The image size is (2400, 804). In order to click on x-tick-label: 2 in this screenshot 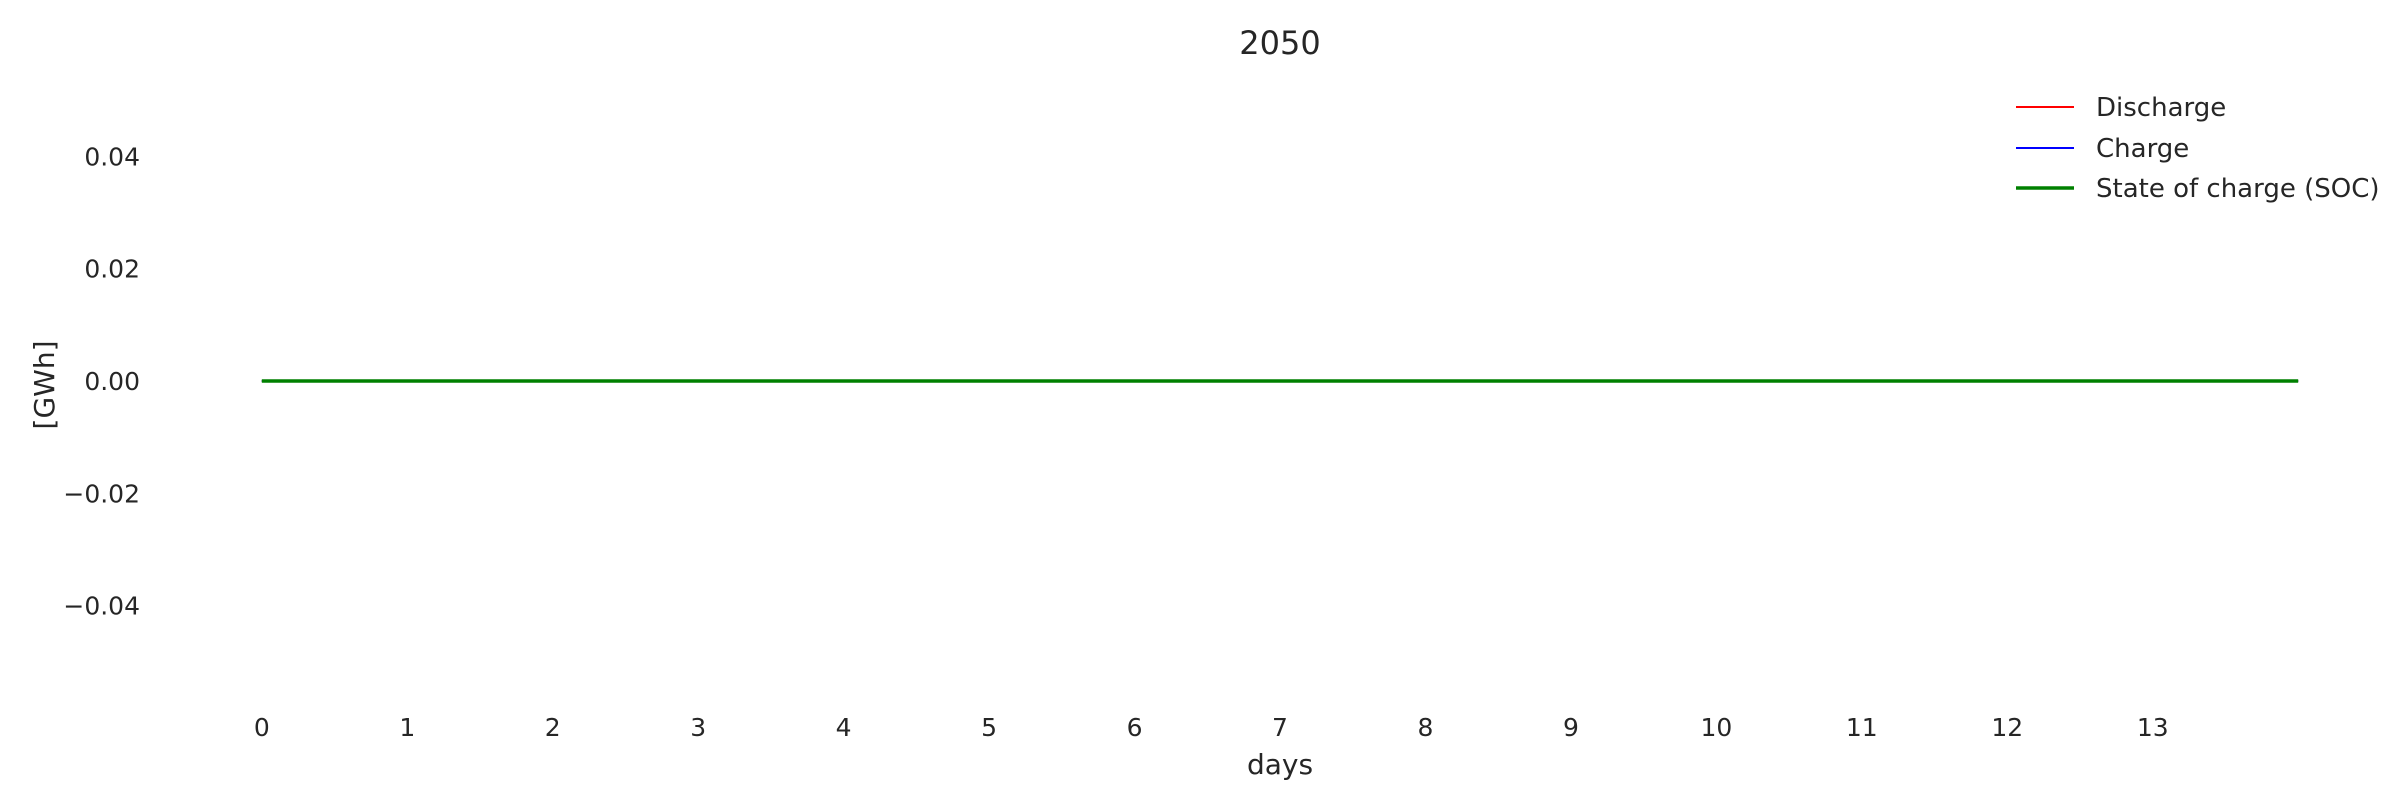, I will do `click(553, 727)`.